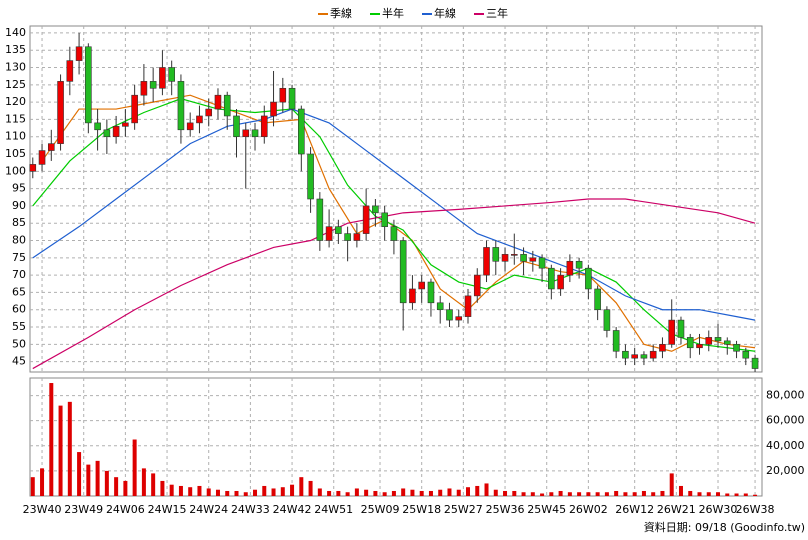 Image resolution: width=808 pixels, height=540 pixels. I want to click on y2-tick-label: 20,000, so click(785, 470).